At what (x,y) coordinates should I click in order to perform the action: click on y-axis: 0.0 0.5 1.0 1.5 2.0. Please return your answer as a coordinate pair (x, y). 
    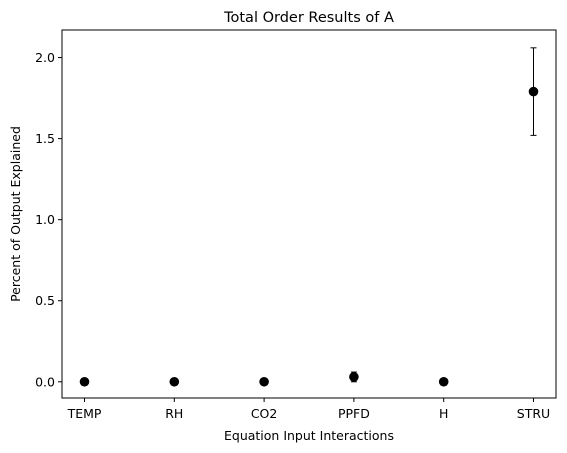
    Looking at the image, I should click on (48, 219).